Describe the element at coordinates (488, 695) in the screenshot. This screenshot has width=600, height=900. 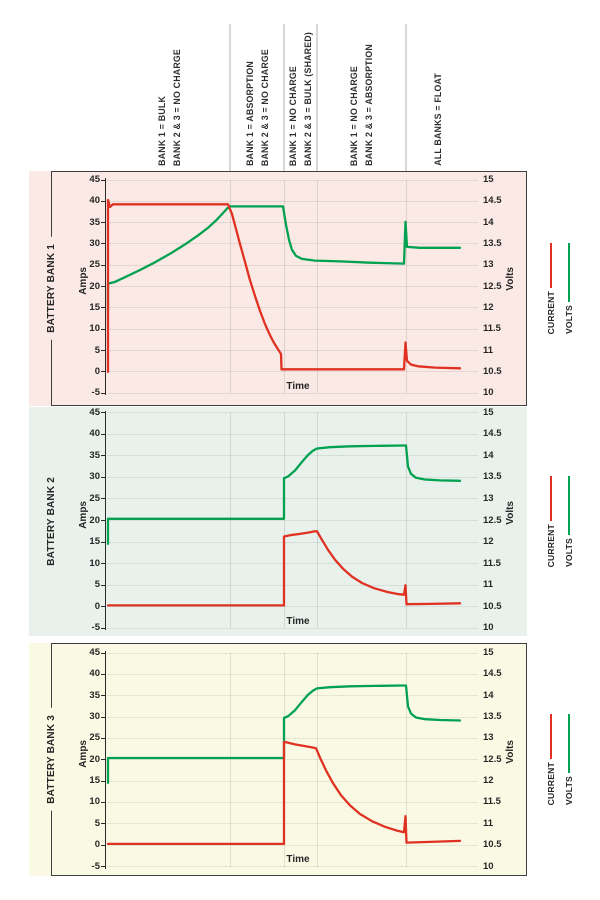
I see `volts-tick-label: 14` at that location.